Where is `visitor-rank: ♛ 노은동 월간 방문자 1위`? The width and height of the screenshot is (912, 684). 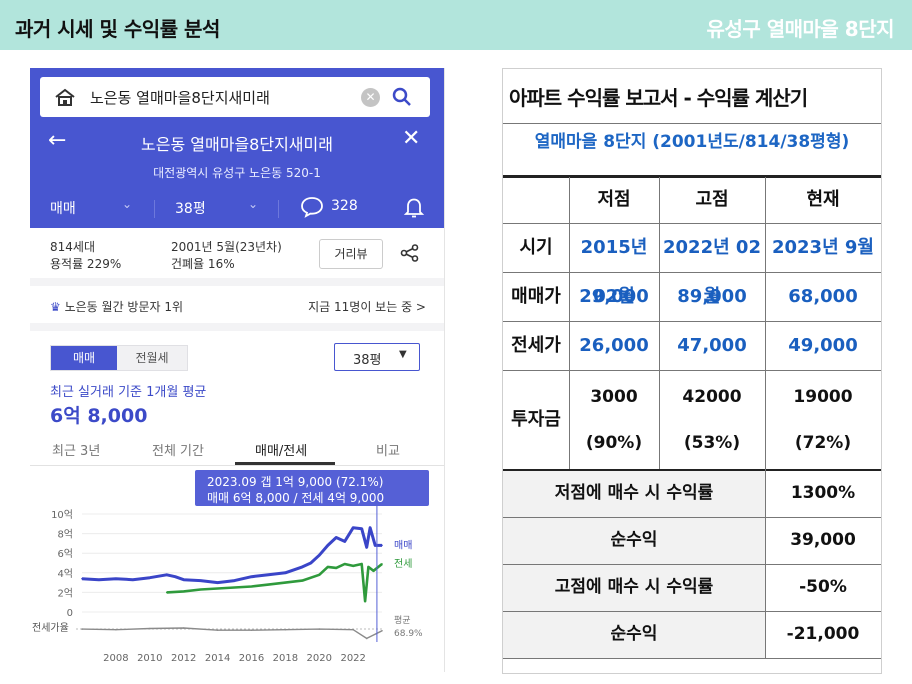 visitor-rank: ♛ 노은동 월간 방문자 1위 is located at coordinates (116, 306).